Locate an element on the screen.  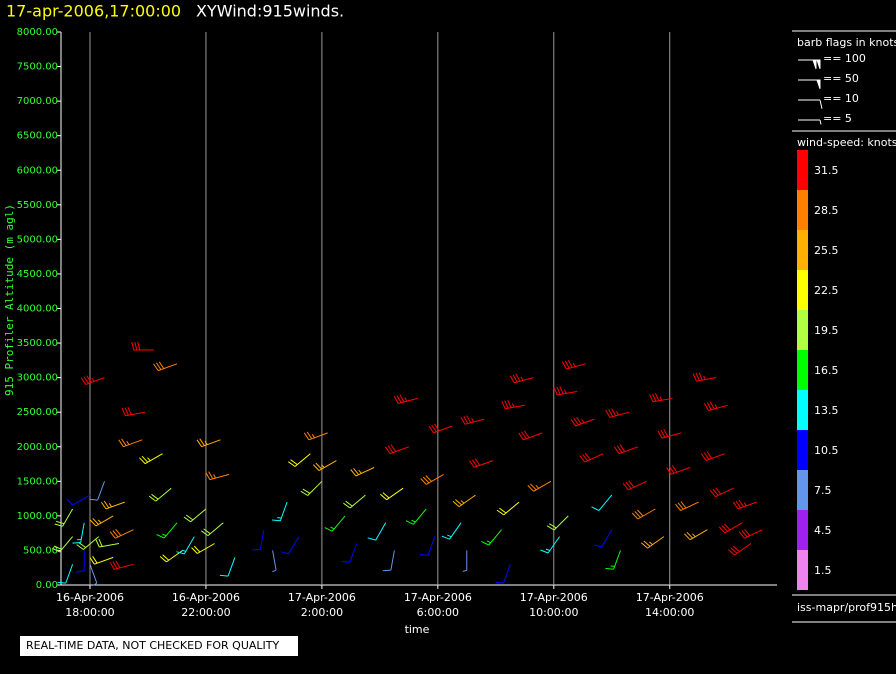
y-tick-label: 3500.00 is located at coordinates (37, 343).